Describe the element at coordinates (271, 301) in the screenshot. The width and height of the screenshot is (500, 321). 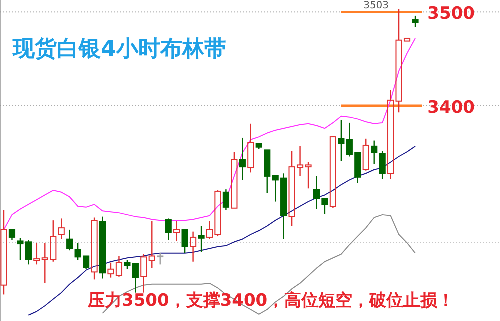
I see `annotation: 压力3500，支撑3400，高位短空，破位止损！` at that location.